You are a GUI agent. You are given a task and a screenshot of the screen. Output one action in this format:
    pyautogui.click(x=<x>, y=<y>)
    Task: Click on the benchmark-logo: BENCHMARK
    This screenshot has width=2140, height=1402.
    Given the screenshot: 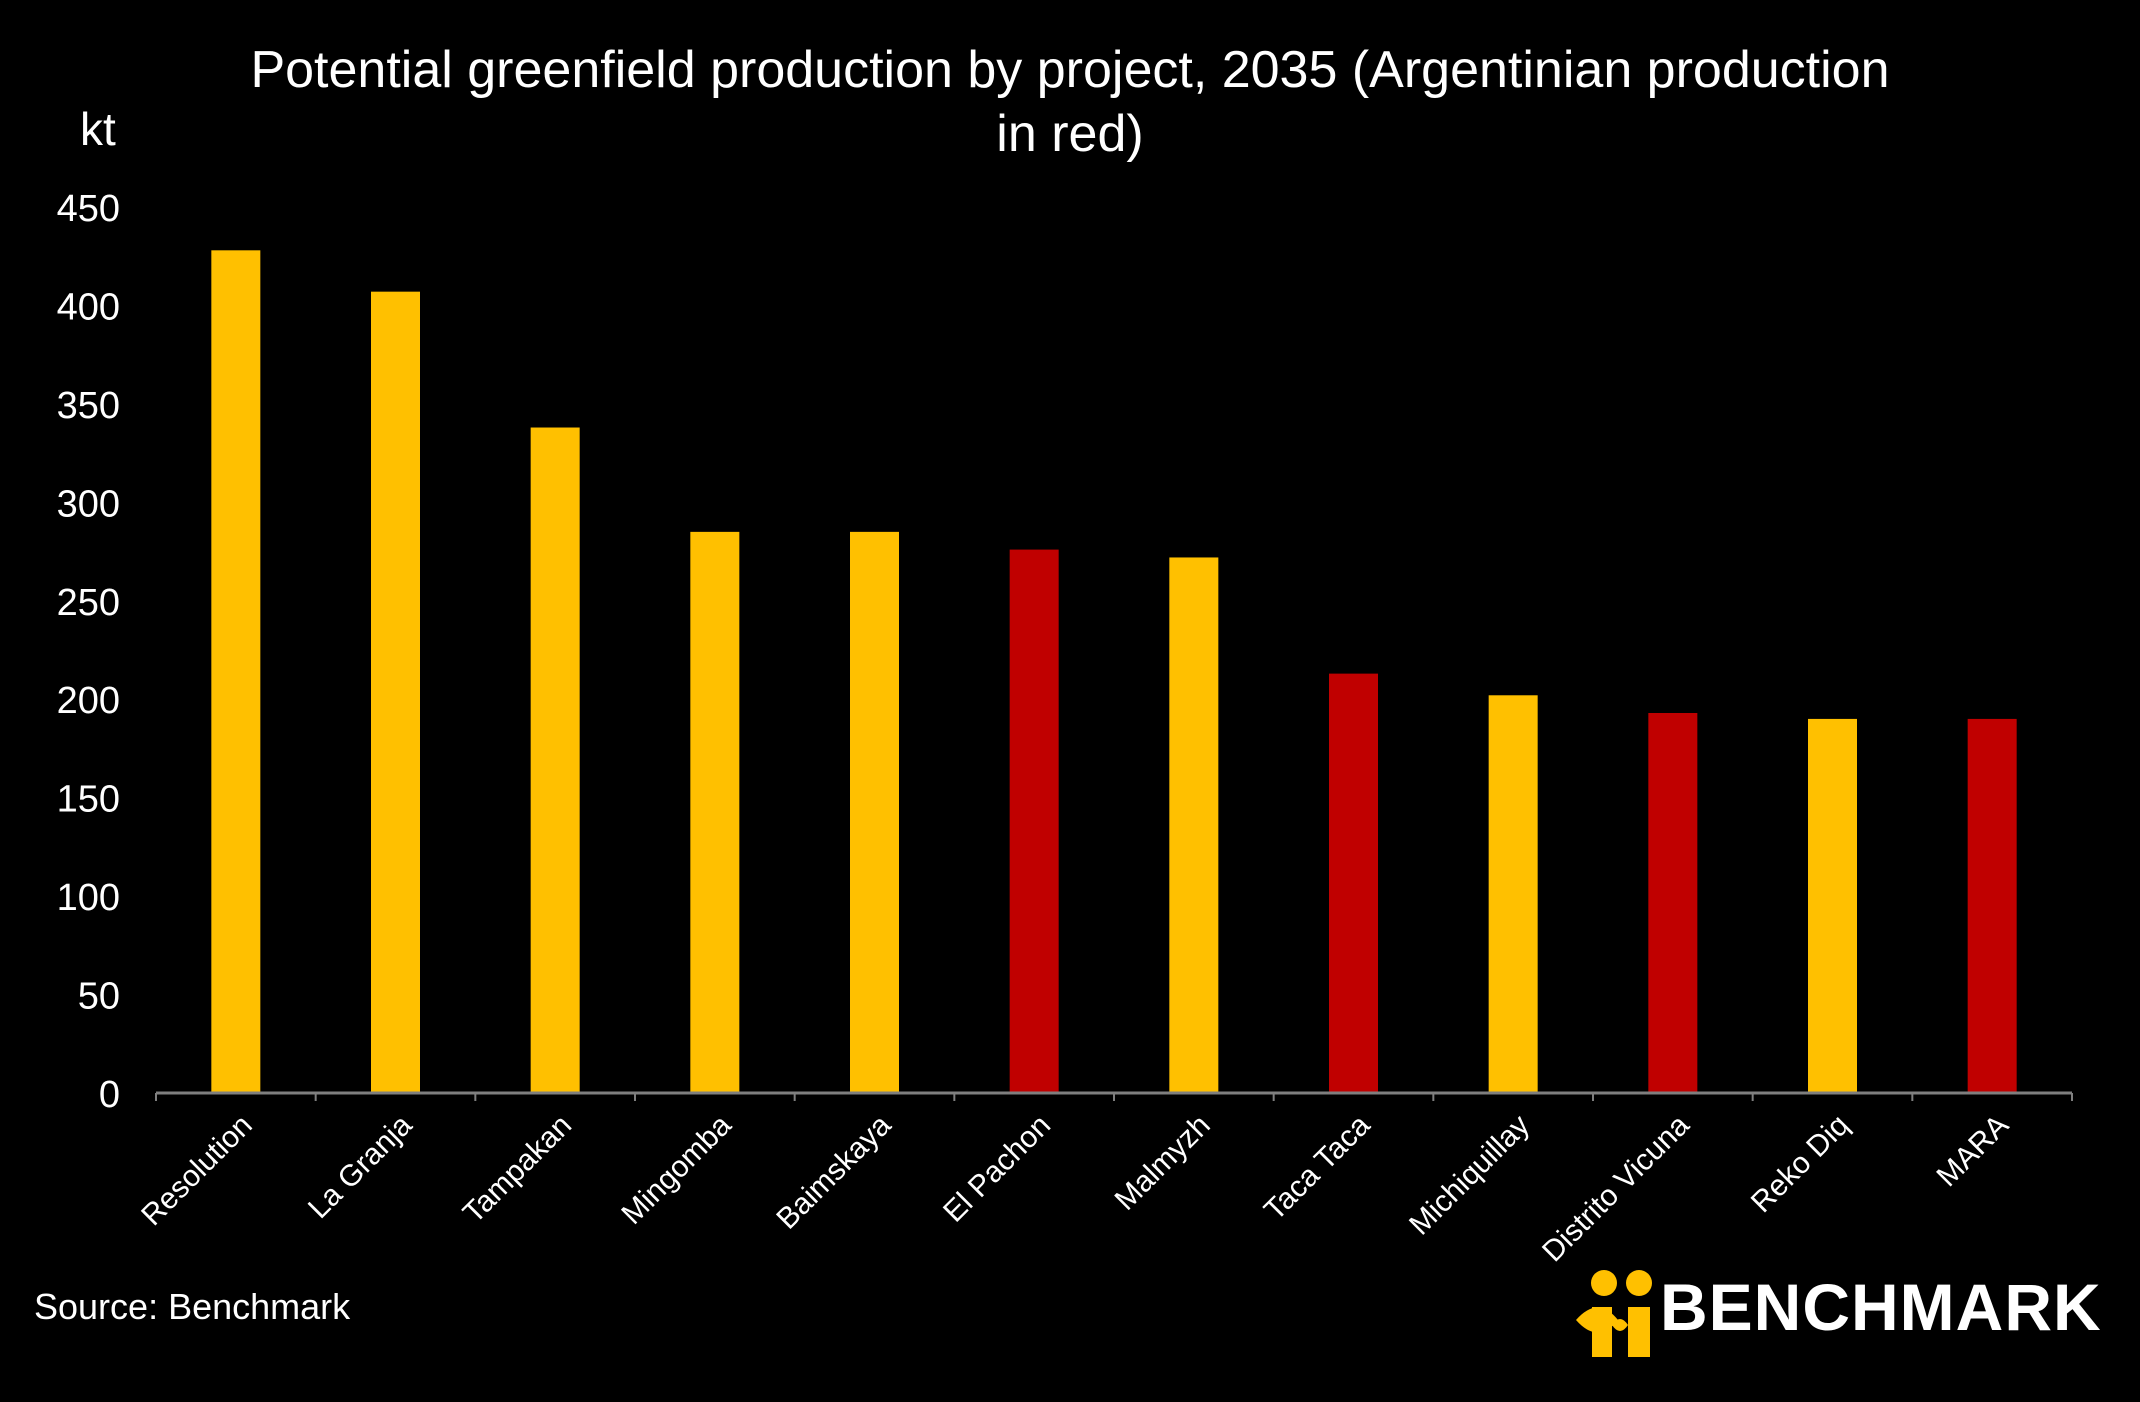 What is the action you would take?
    pyautogui.click(x=1834, y=1315)
    